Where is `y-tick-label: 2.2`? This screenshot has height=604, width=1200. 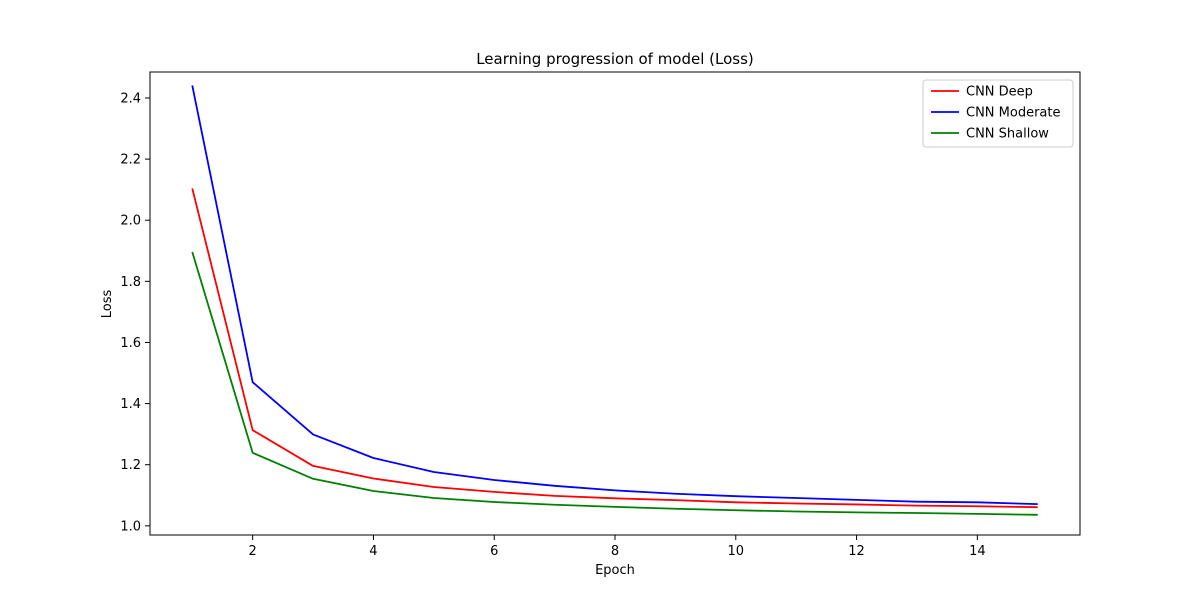
y-tick-label: 2.2 is located at coordinates (130, 160).